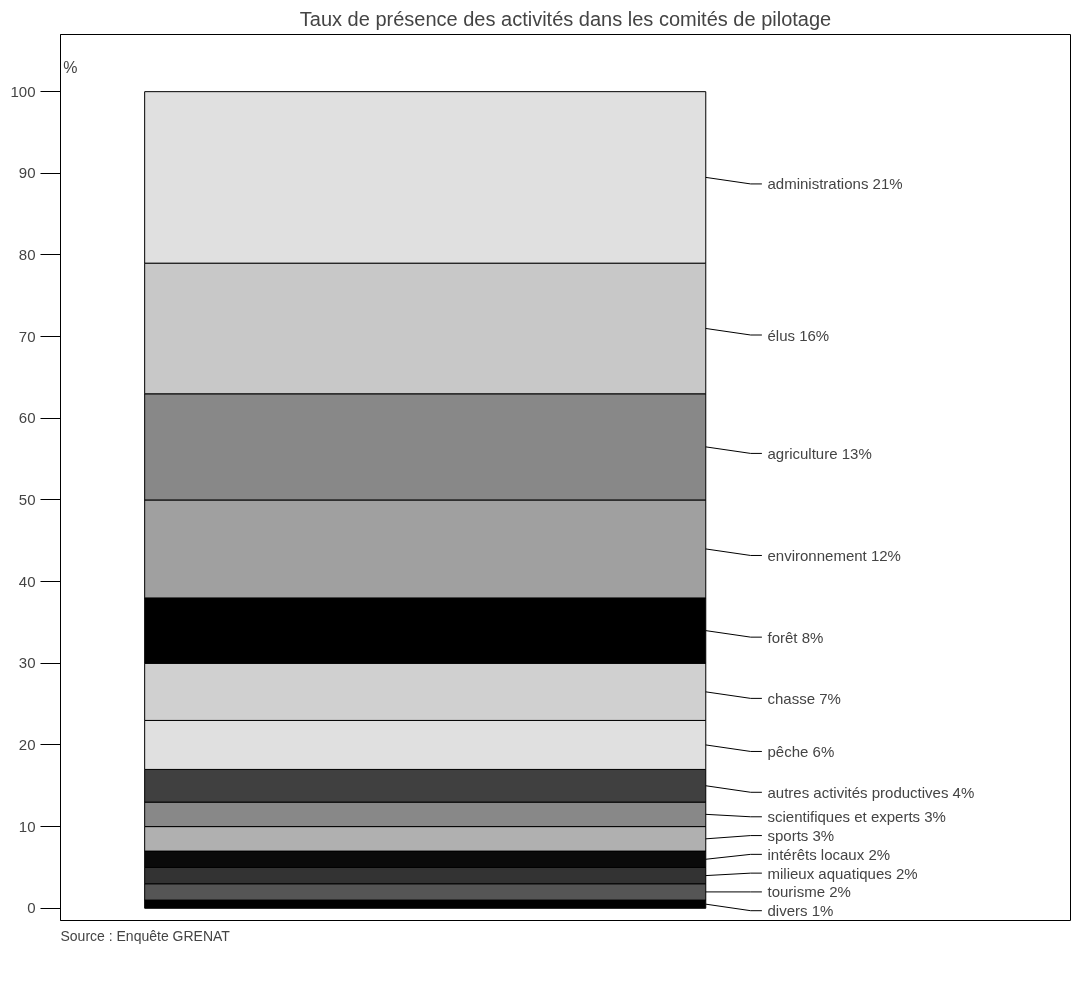 This screenshot has height=988, width=1080. What do you see at coordinates (842, 873) in the screenshot?
I see `text: milieux aquatiques 2%` at bounding box center [842, 873].